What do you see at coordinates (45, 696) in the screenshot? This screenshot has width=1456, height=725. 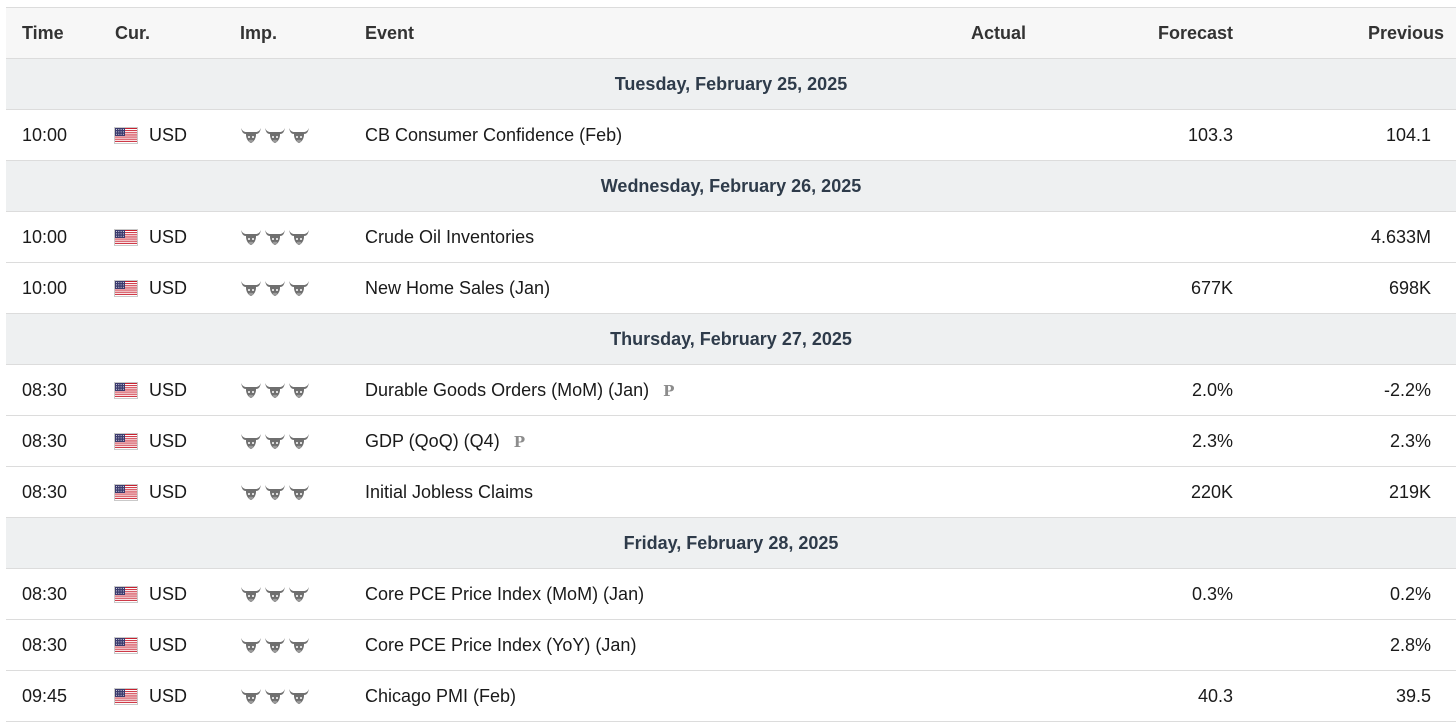 I see `event-time: 09:45` at bounding box center [45, 696].